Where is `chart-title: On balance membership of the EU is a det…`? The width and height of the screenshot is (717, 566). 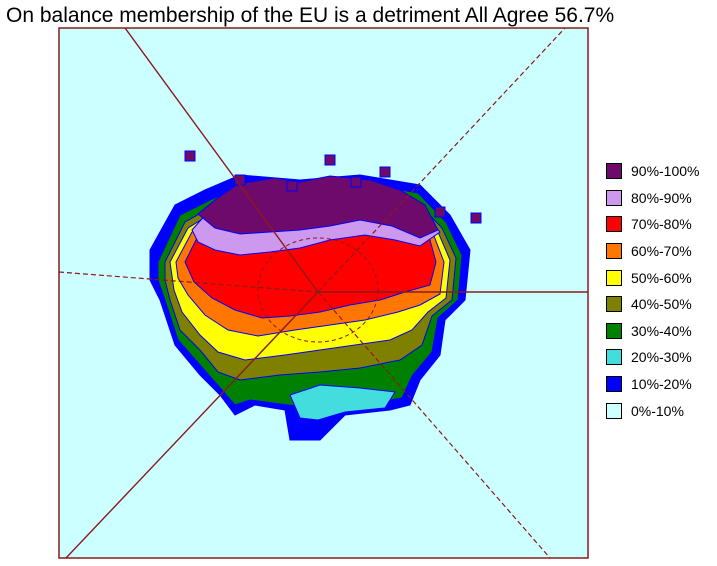 chart-title: On balance membership of the EU is a det… is located at coordinates (310, 15).